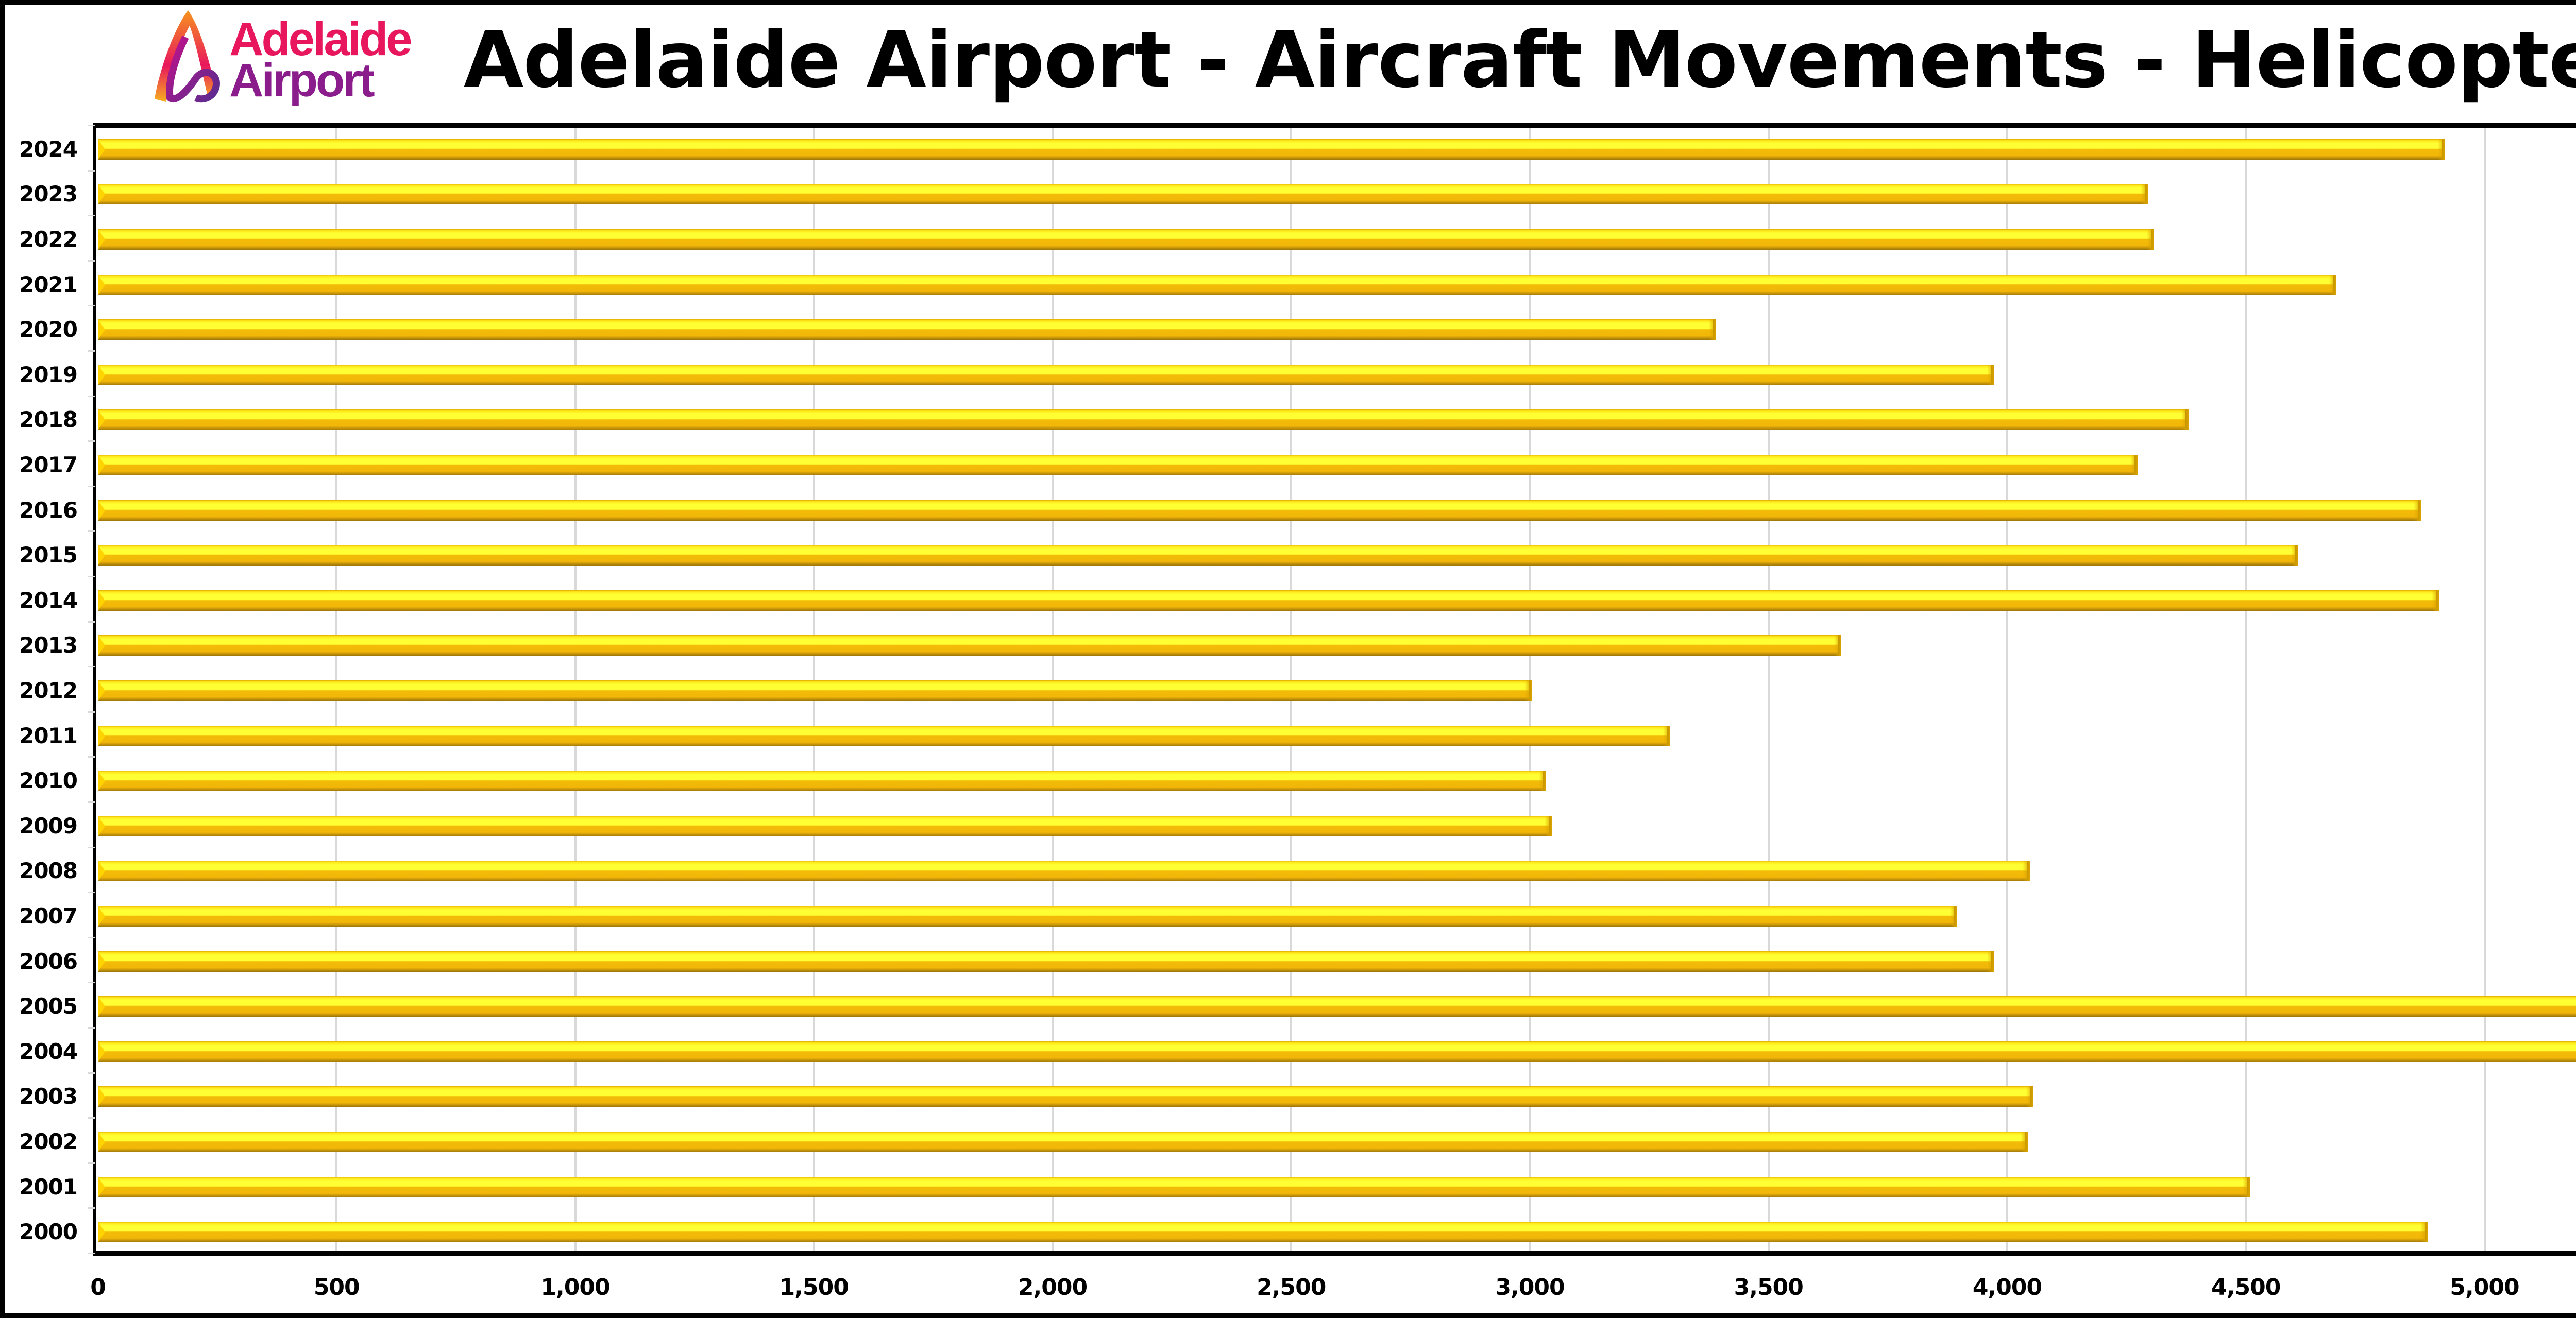 The height and width of the screenshot is (1318, 2576). What do you see at coordinates (1126, 239) in the screenshot?
I see `bar-2022` at bounding box center [1126, 239].